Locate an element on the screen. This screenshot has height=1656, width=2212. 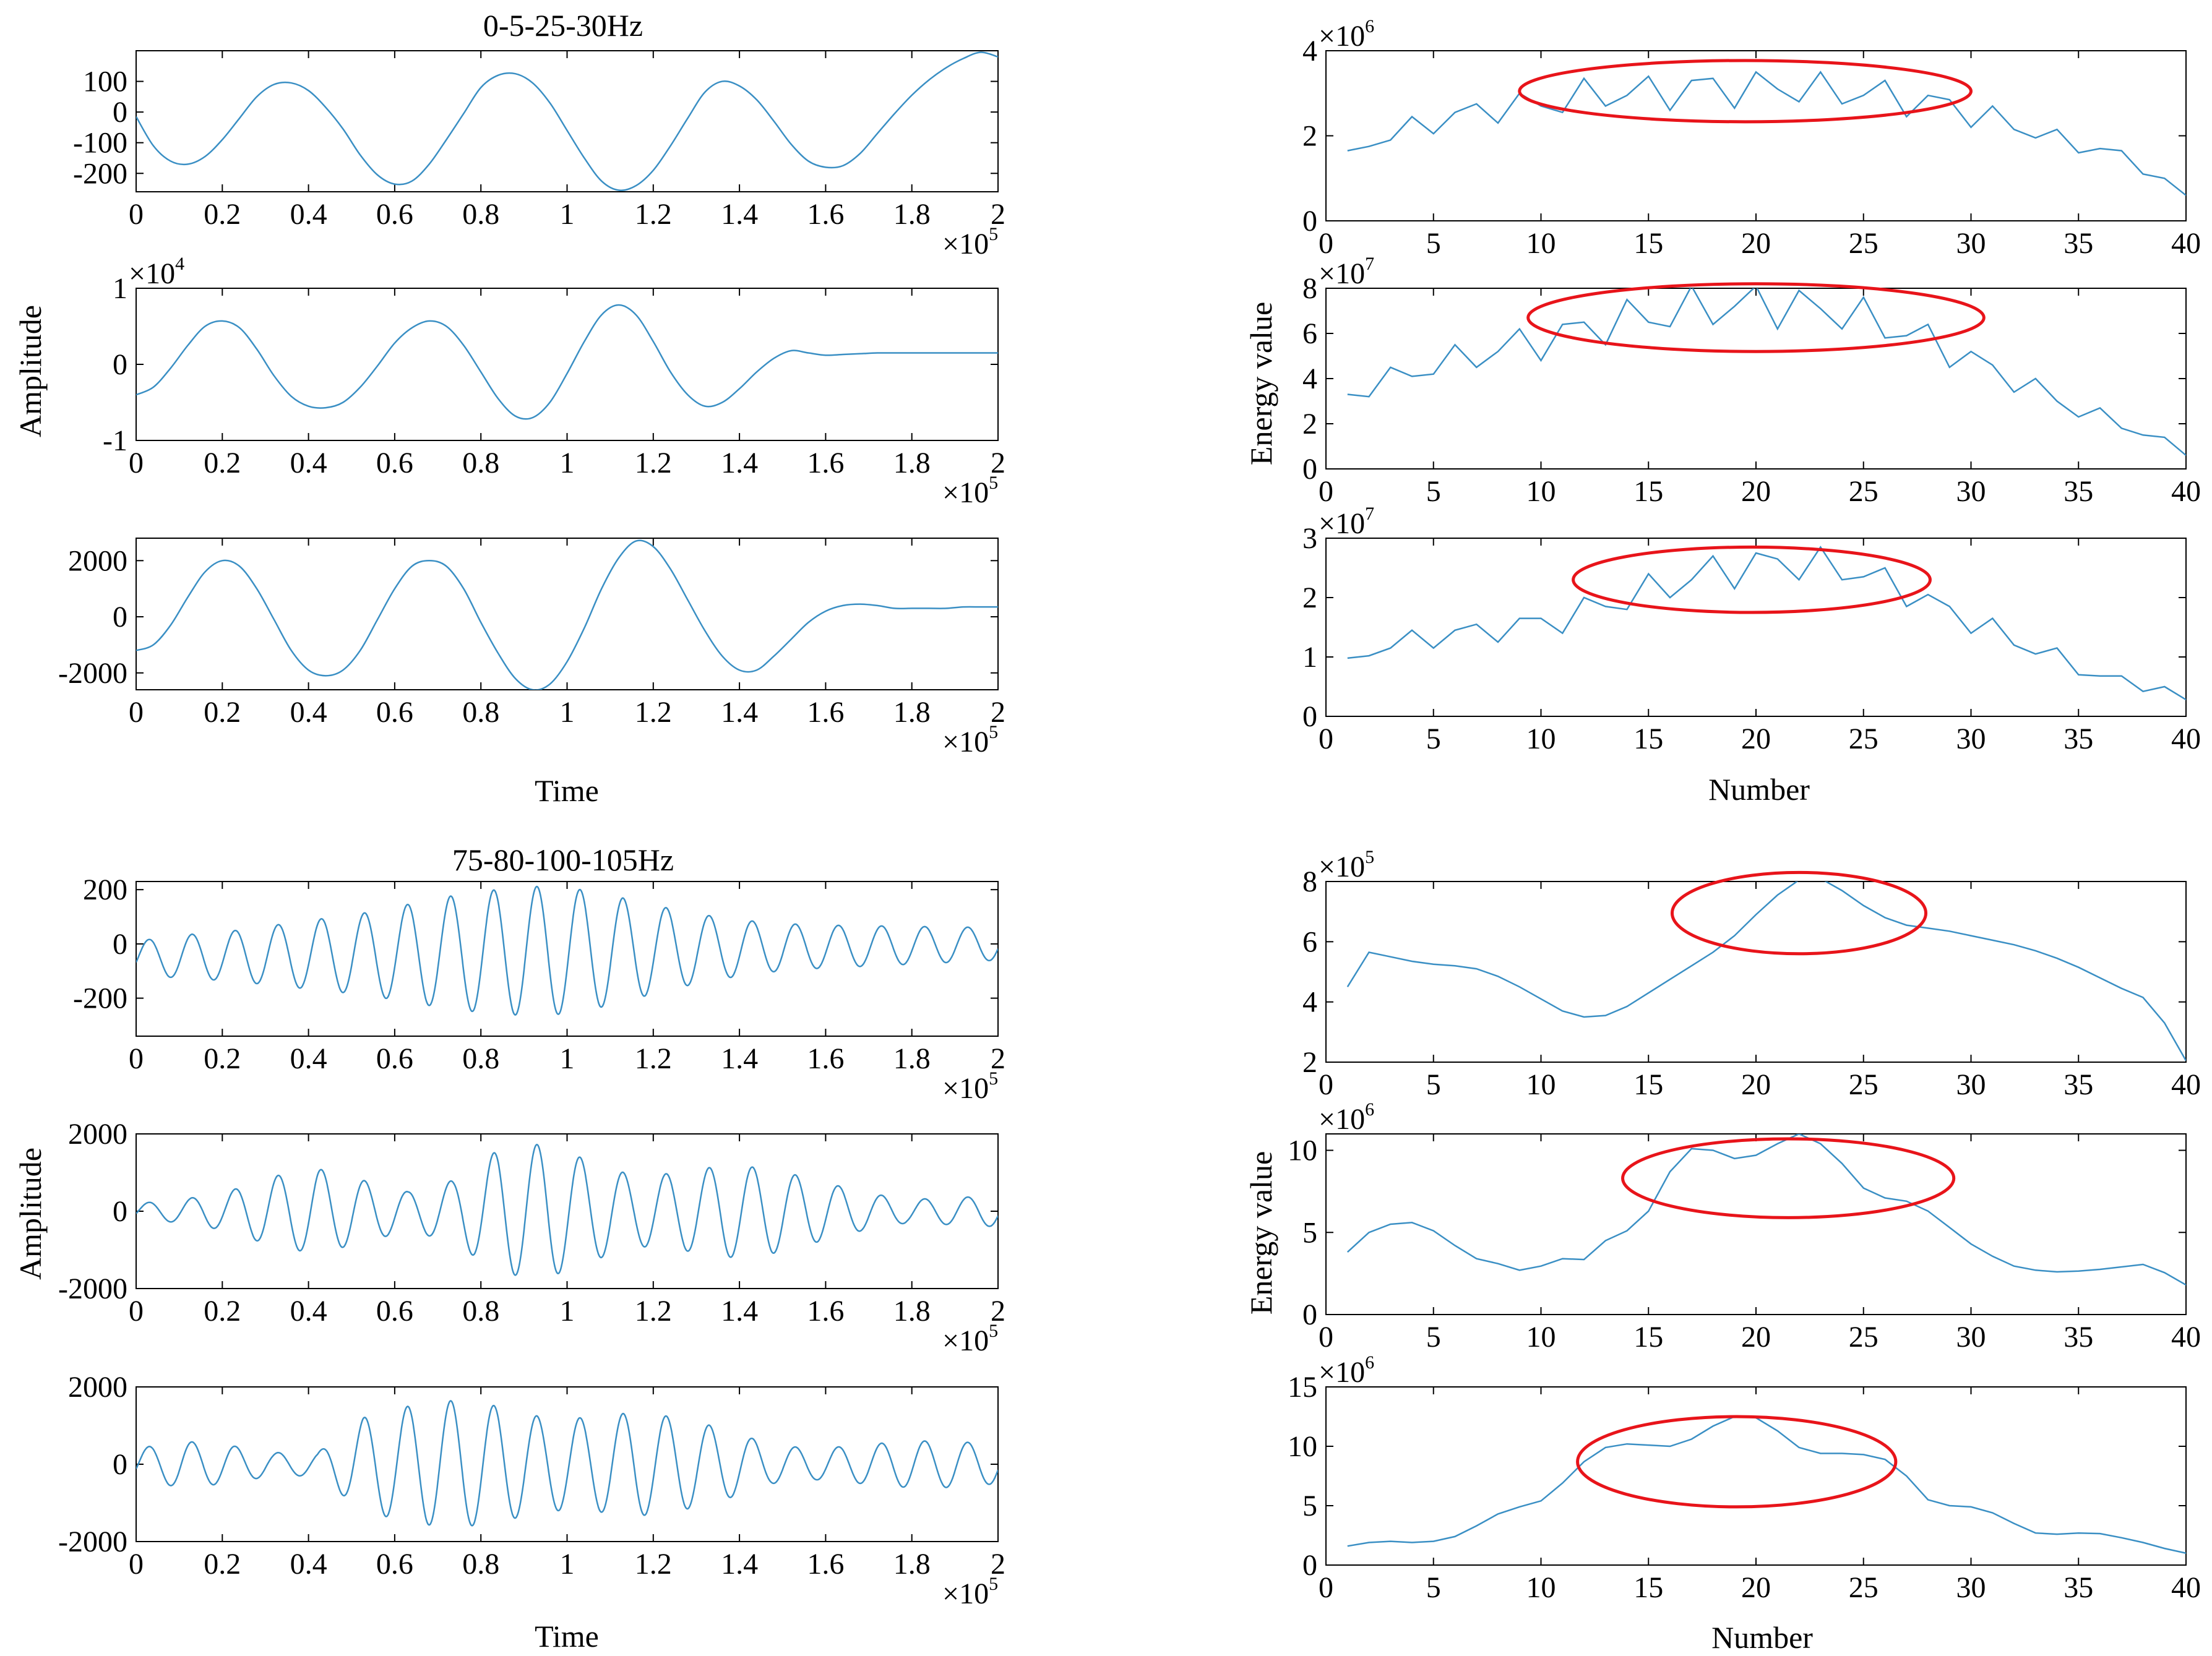
x-tick-label: 1.8 is located at coordinates (912, 712).